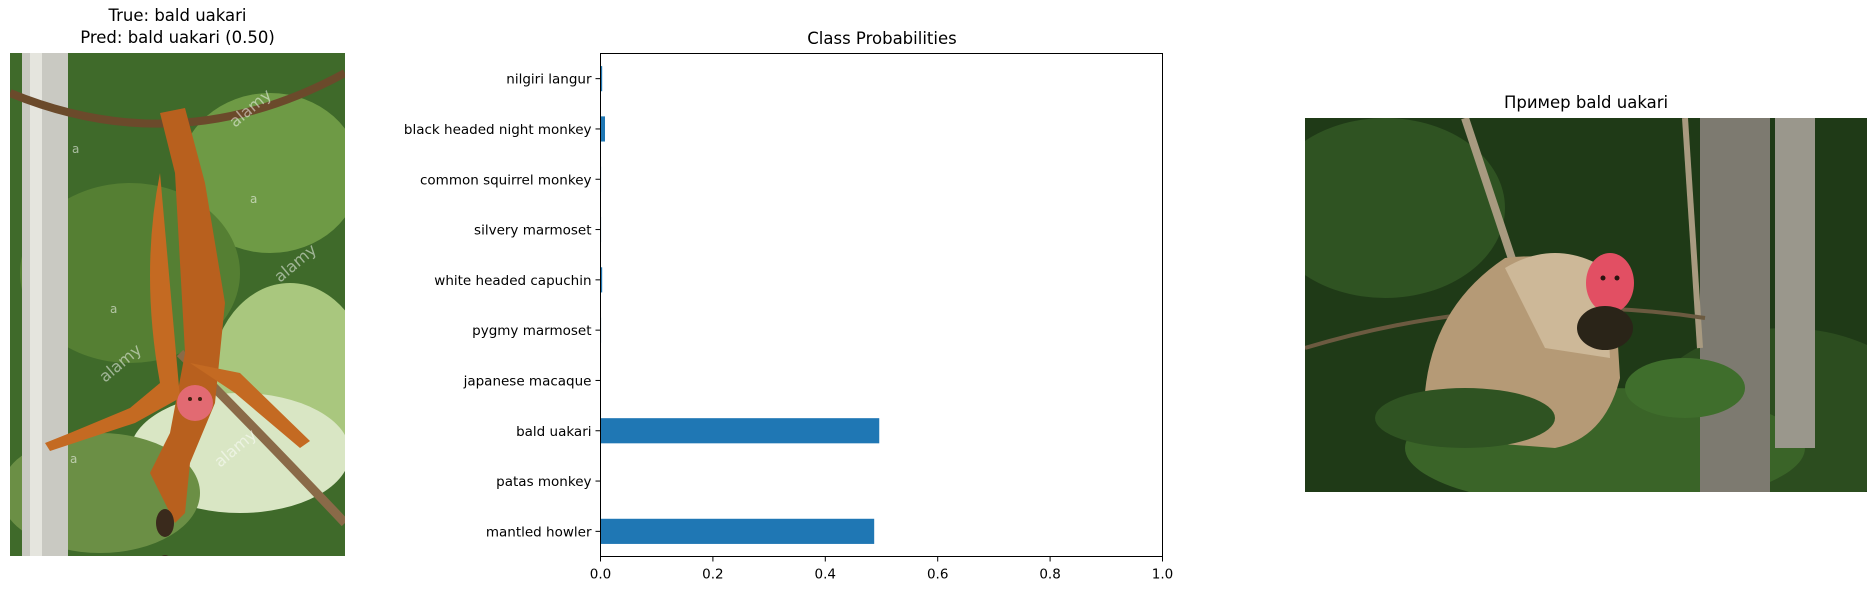 This screenshot has width=1875, height=590. What do you see at coordinates (73, 459) in the screenshot?
I see `watermark-letter-4: a` at bounding box center [73, 459].